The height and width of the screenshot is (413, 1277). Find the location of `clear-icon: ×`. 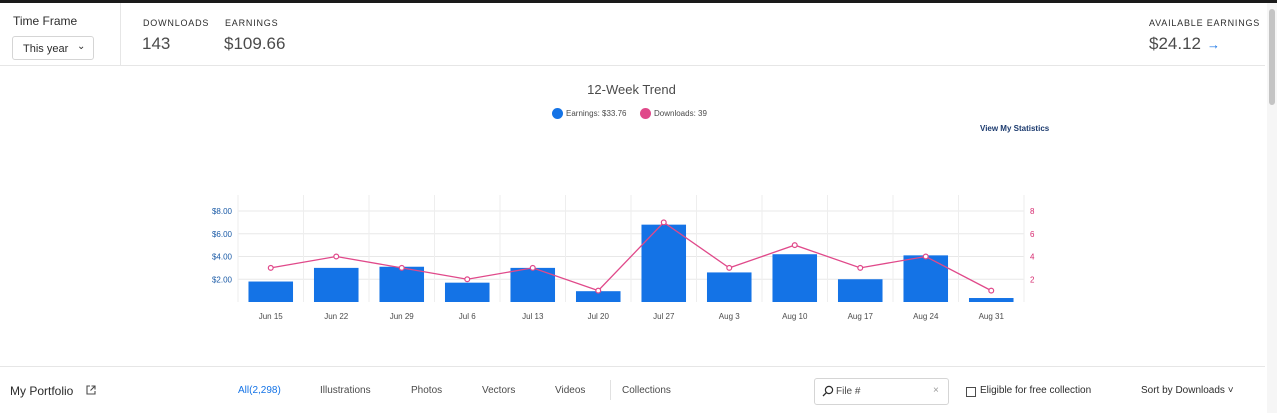

clear-icon: × is located at coordinates (936, 390).